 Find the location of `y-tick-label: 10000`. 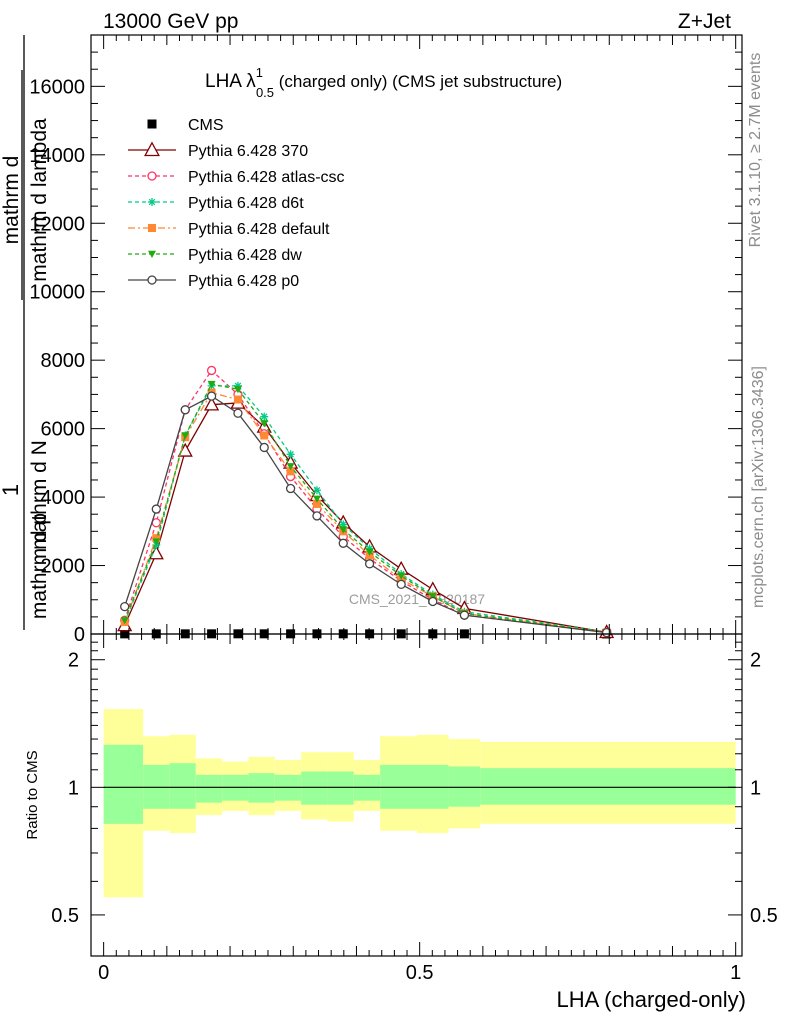

y-tick-label: 10000 is located at coordinates (57, 293).